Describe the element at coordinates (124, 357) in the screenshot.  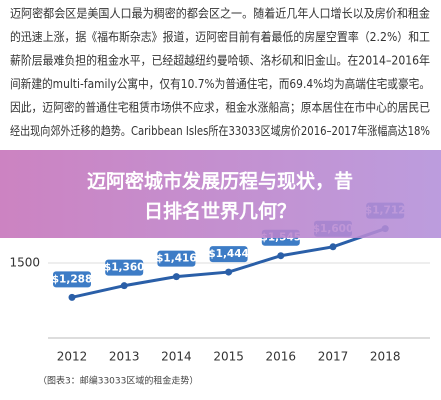
I see `x-tick-label: 2013` at that location.